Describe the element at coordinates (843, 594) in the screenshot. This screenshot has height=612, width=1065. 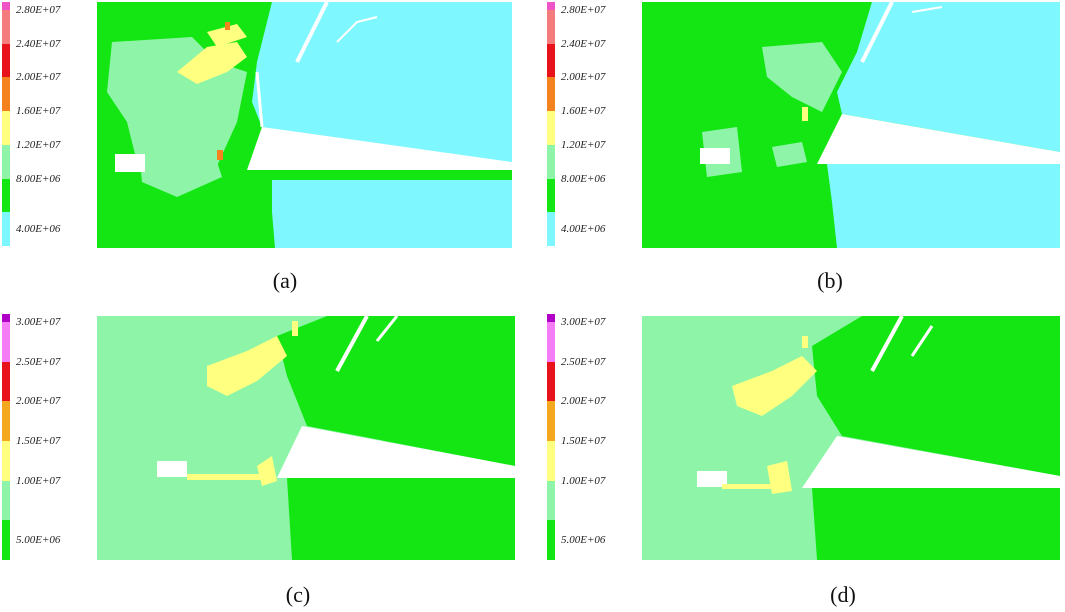
I see `panel-caption: (d)` at that location.